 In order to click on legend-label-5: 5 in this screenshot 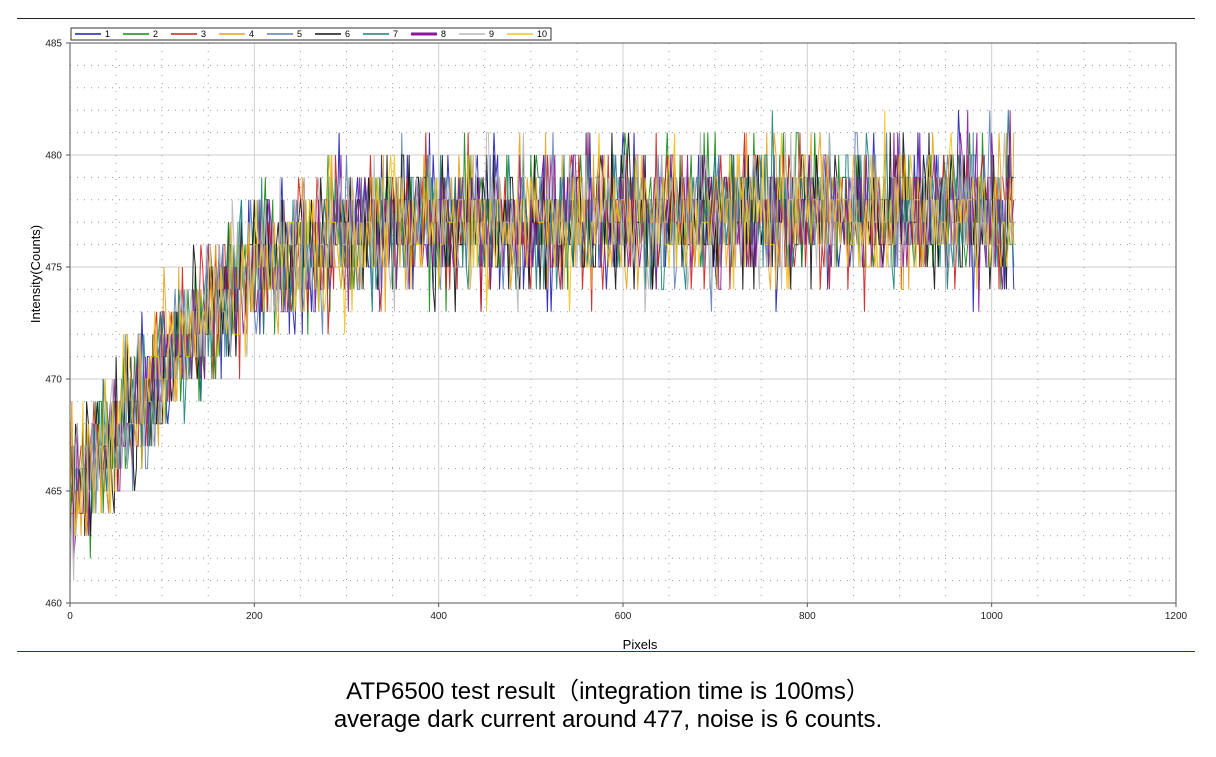, I will do `click(299, 34)`.